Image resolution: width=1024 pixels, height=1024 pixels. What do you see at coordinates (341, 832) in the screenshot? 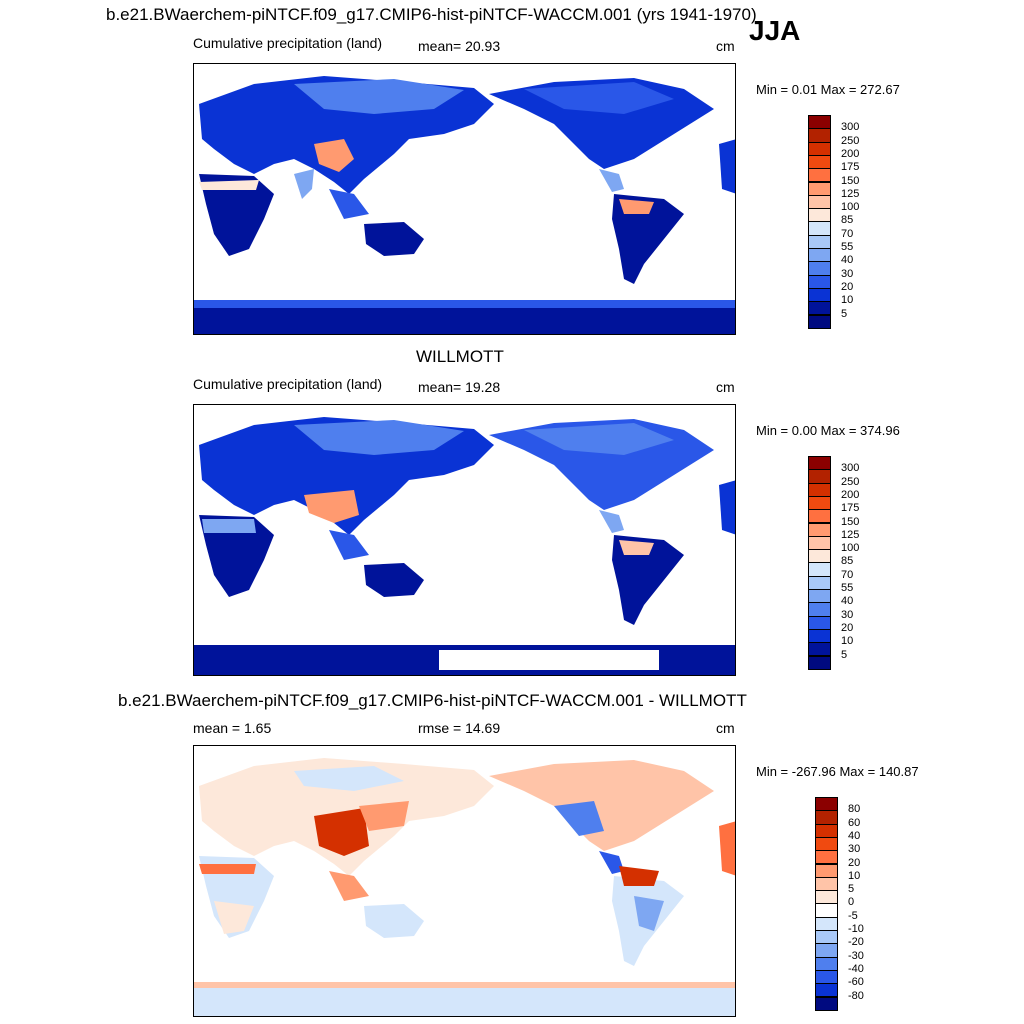
I see `panel3-china-red` at bounding box center [341, 832].